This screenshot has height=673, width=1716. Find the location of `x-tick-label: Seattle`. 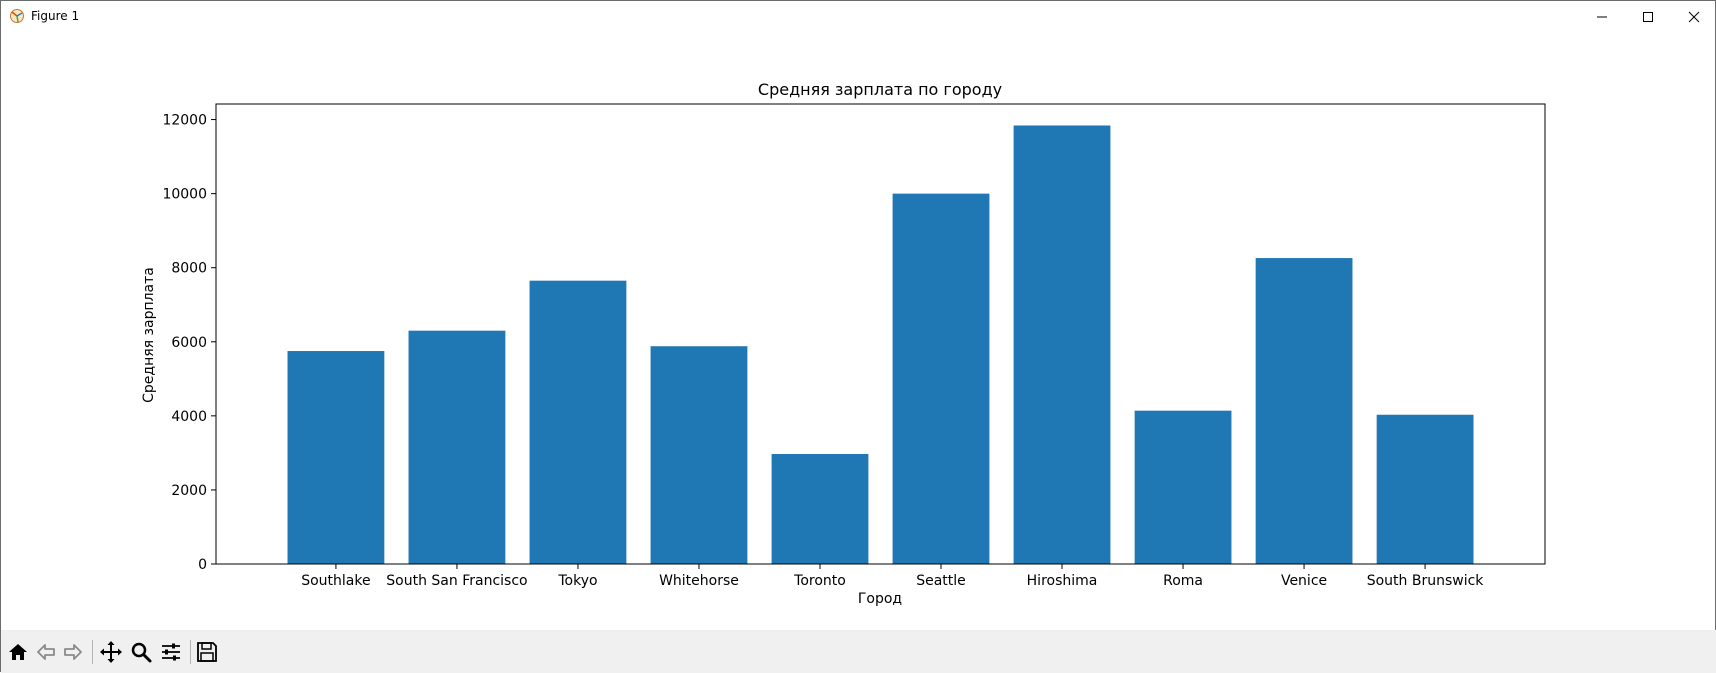

x-tick-label: Seattle is located at coordinates (941, 581).